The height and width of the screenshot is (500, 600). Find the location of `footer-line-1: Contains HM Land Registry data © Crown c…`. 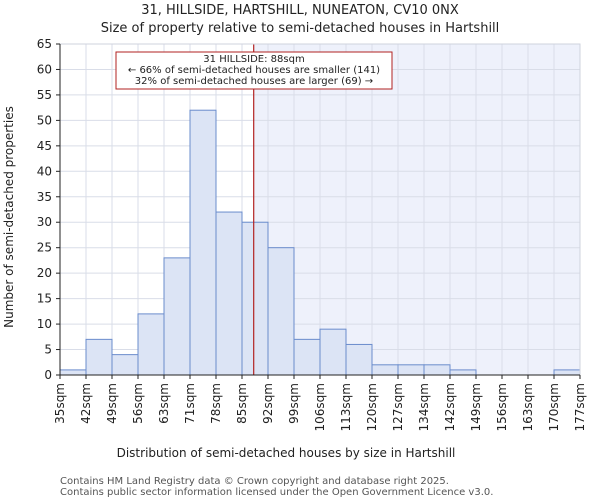

footer-line-1: Contains HM Land Registry data © Crown c… is located at coordinates (254, 481).